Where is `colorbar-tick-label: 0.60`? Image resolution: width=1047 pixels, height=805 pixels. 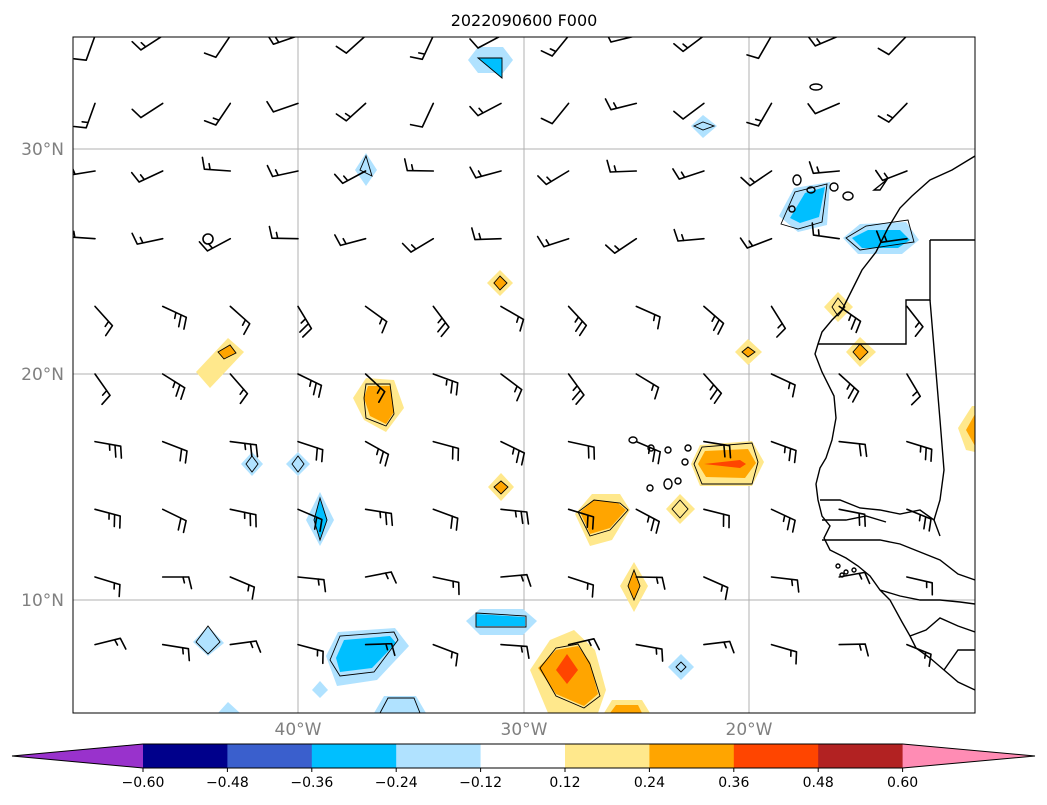
colorbar-tick-label: 0.60 is located at coordinates (902, 783).